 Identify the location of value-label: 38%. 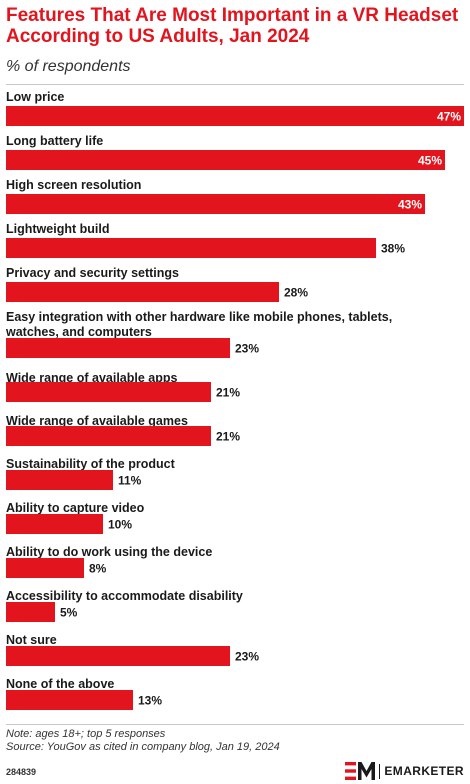
(393, 249).